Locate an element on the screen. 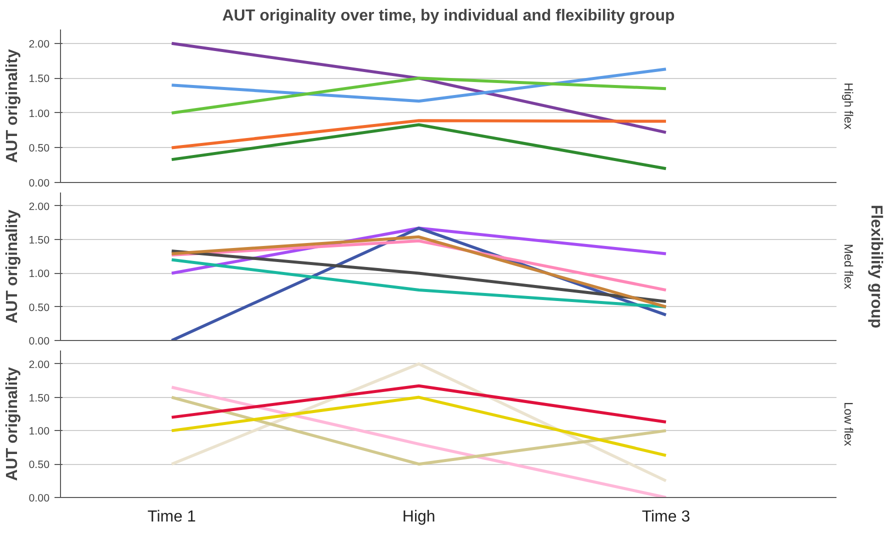 The image size is (891, 533). text: High flex is located at coordinates (849, 106).